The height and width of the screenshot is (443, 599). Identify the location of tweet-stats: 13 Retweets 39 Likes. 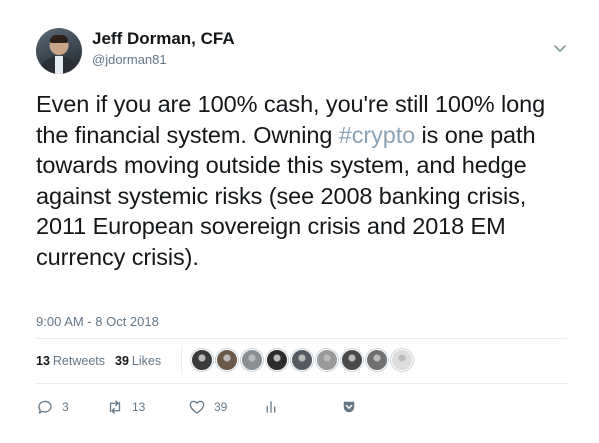
(98, 361).